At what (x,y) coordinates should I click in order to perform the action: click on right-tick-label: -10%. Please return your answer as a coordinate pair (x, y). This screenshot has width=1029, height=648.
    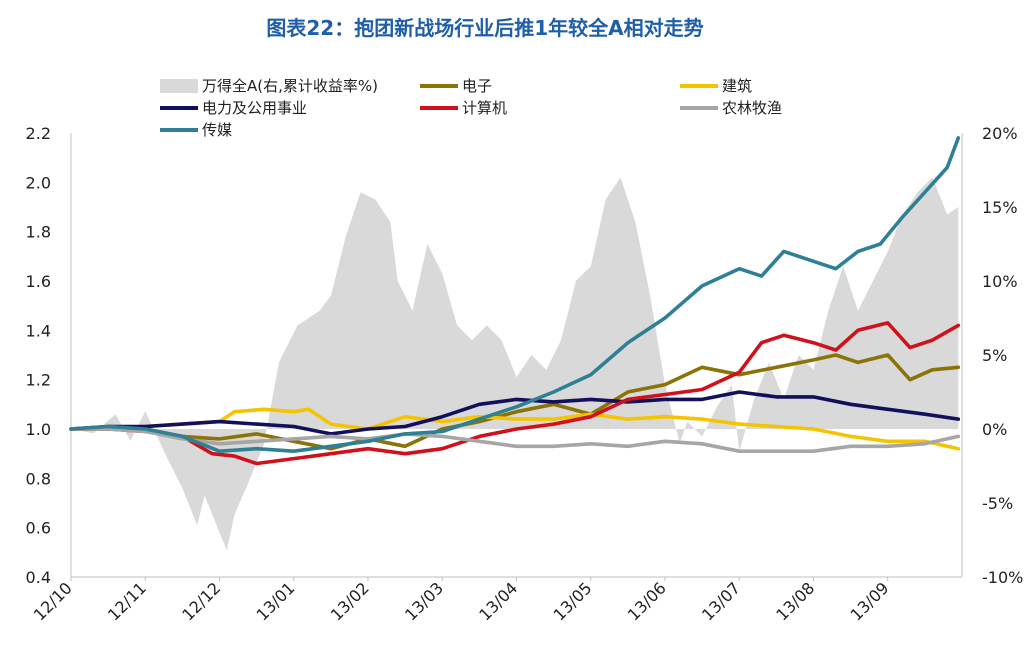
    Looking at the image, I should click on (1002, 577).